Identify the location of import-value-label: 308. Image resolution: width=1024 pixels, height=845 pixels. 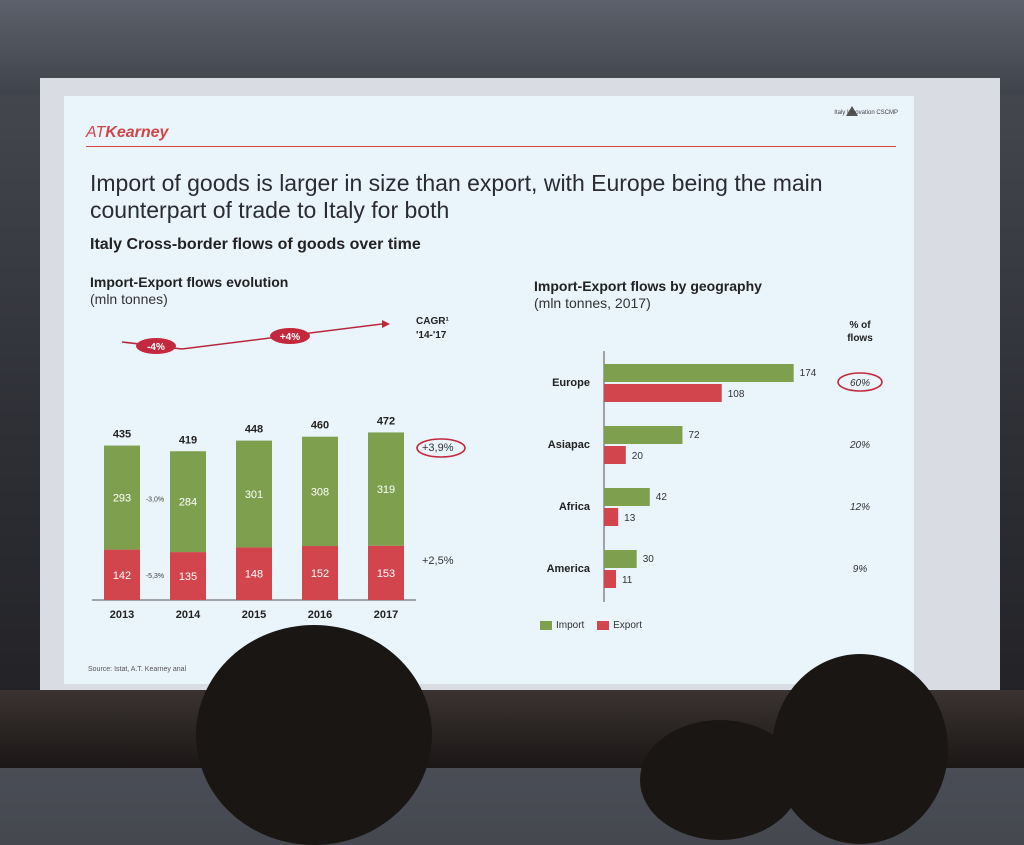
(320, 492).